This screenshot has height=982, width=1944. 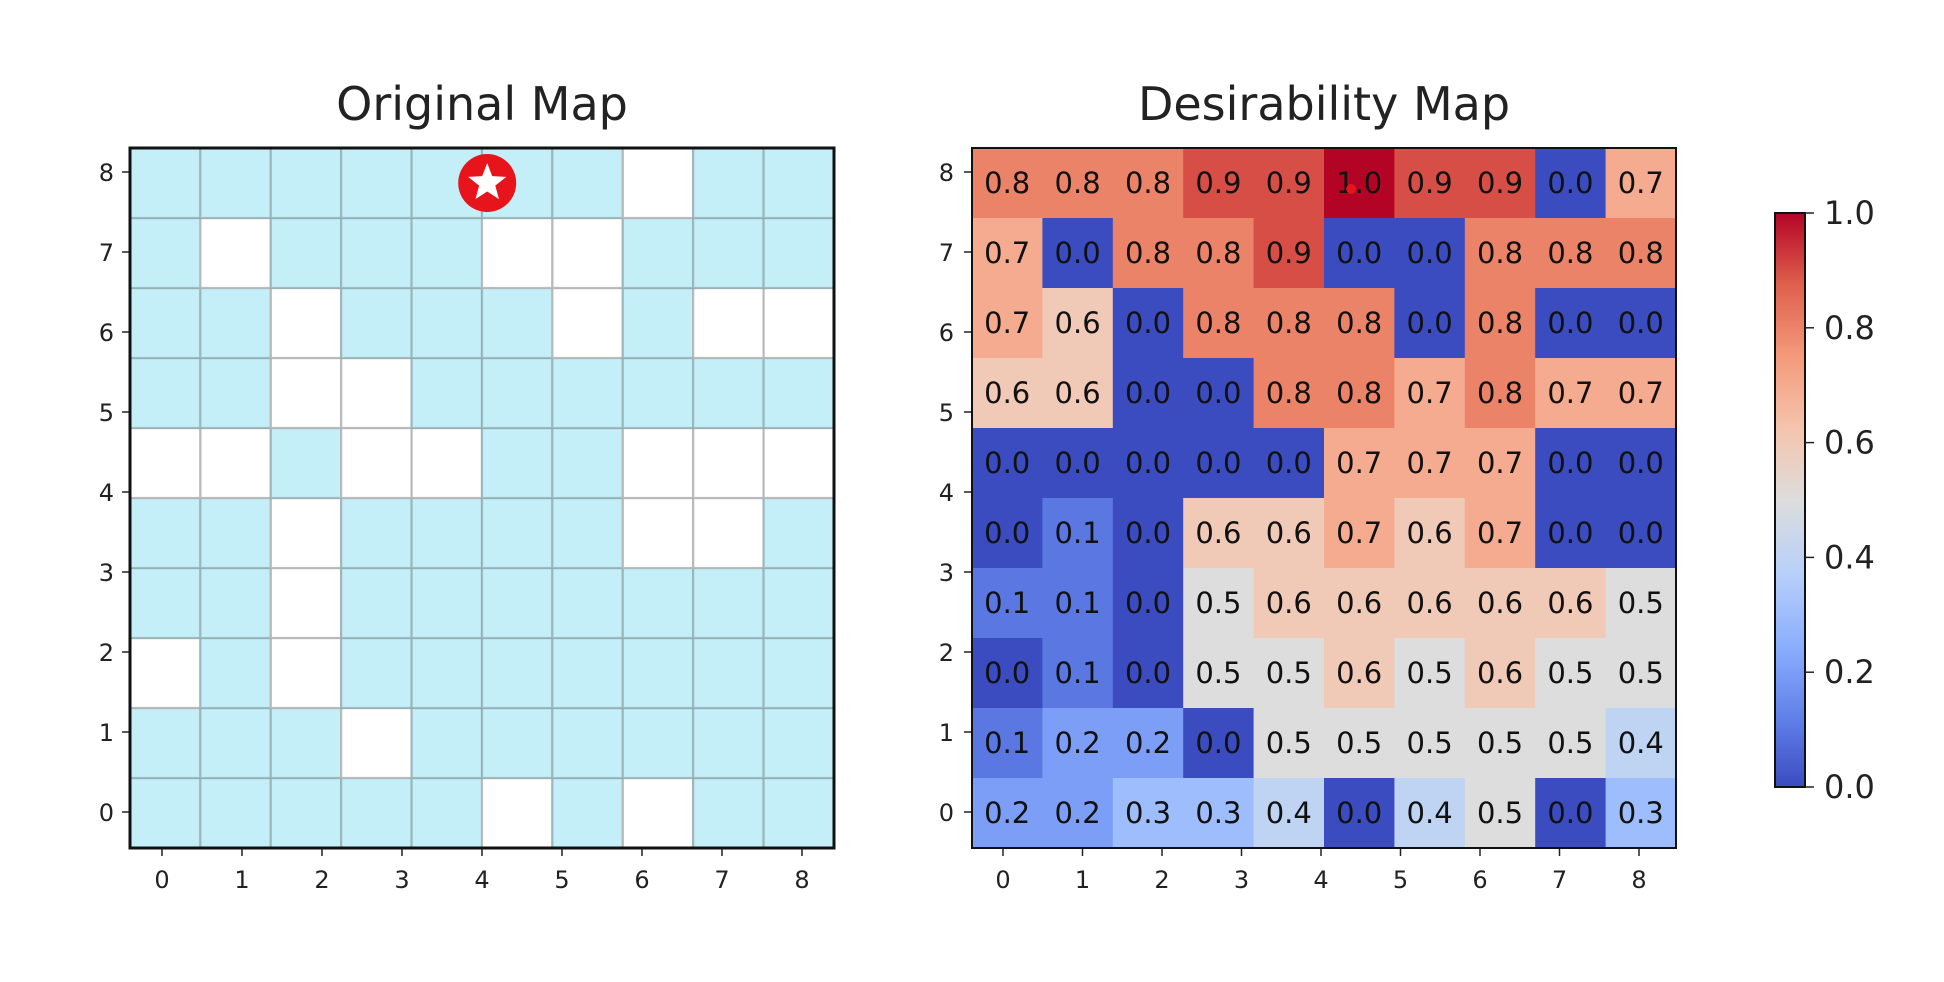 I want to click on cell-value-label: 0.2, so click(x=1078, y=743).